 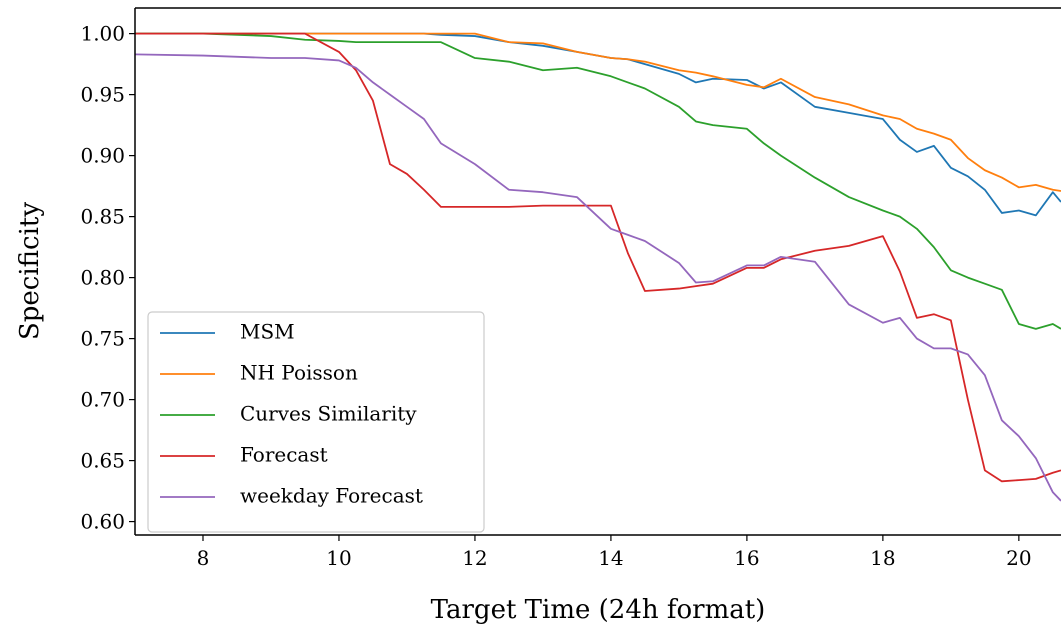 What do you see at coordinates (474, 558) in the screenshot?
I see `x-tick-label: 12` at bounding box center [474, 558].